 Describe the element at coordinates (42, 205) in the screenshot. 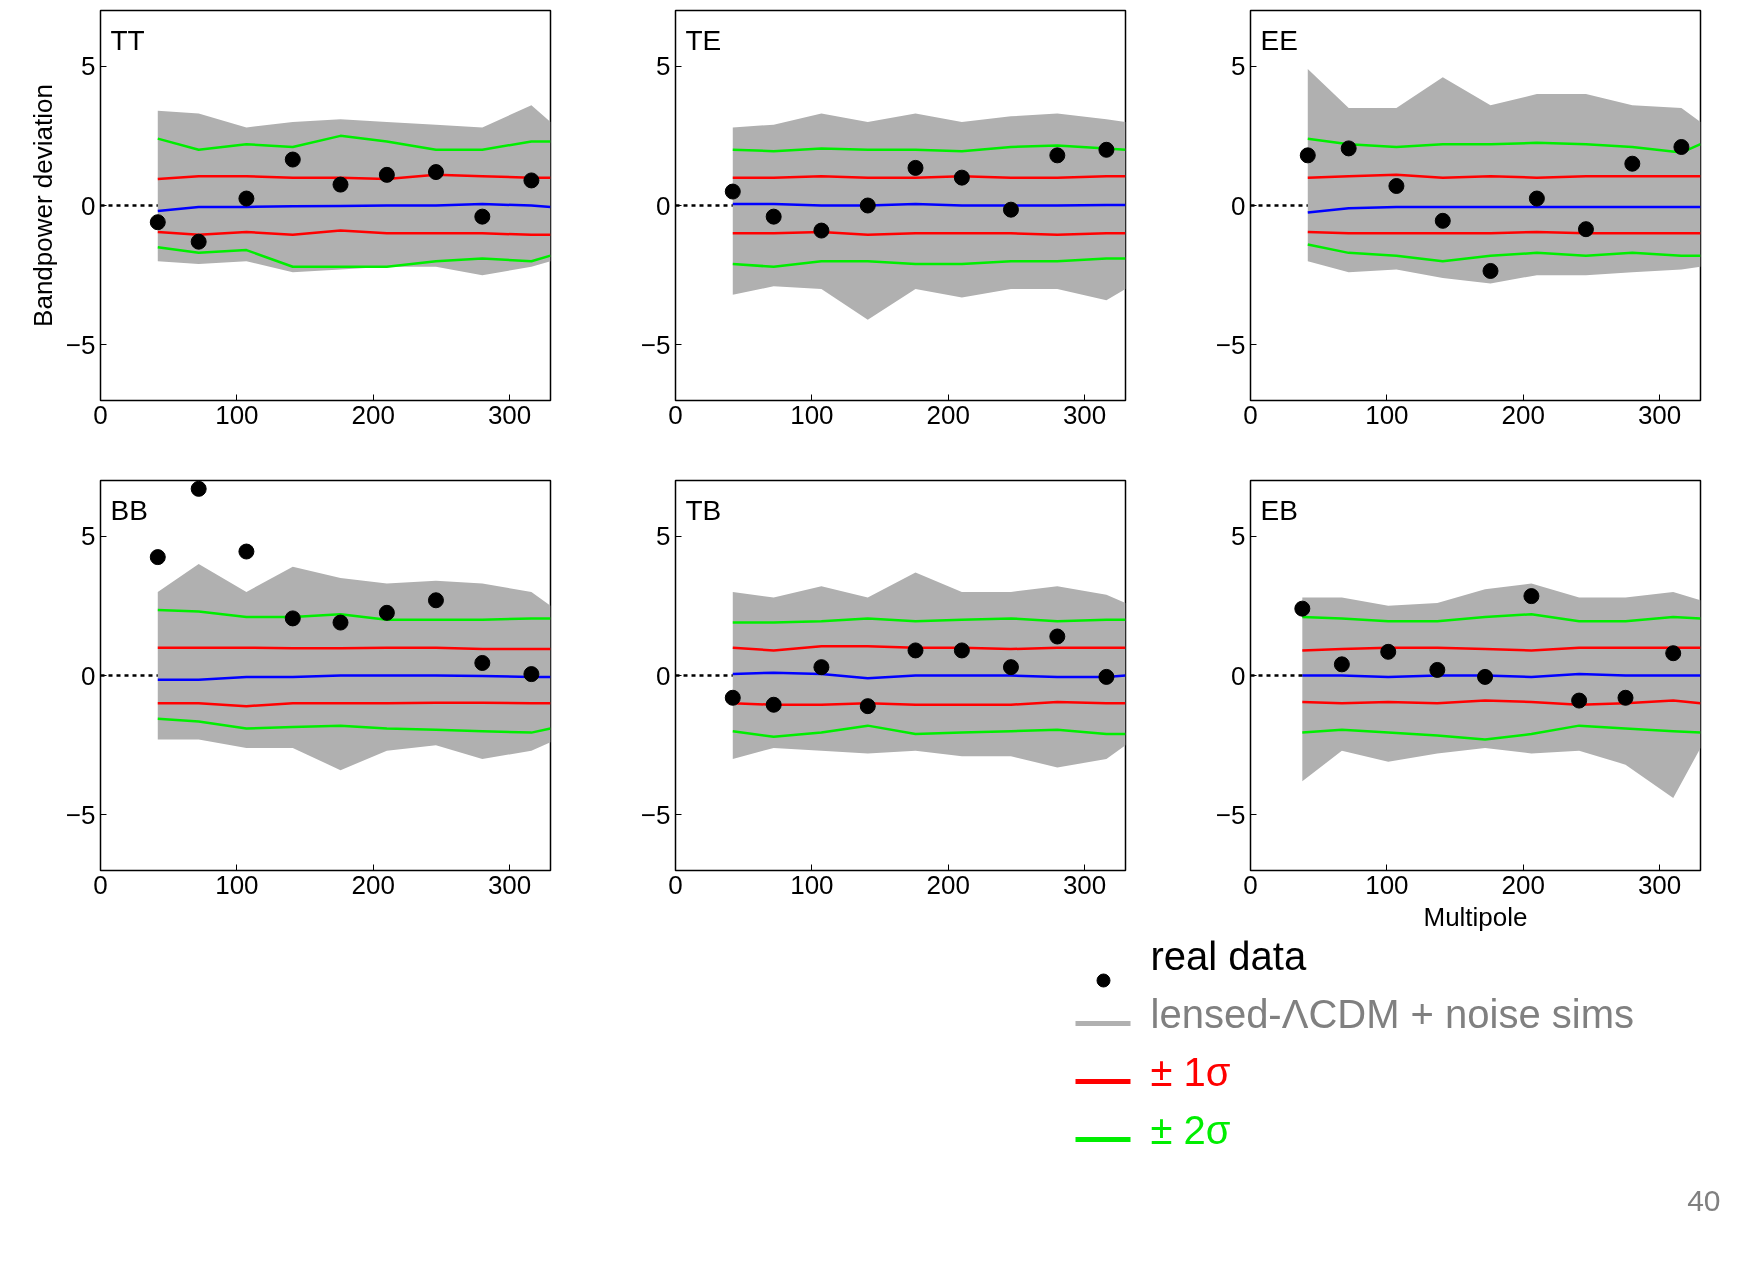

I see `y-axis-title: Bandpower deviation` at that location.